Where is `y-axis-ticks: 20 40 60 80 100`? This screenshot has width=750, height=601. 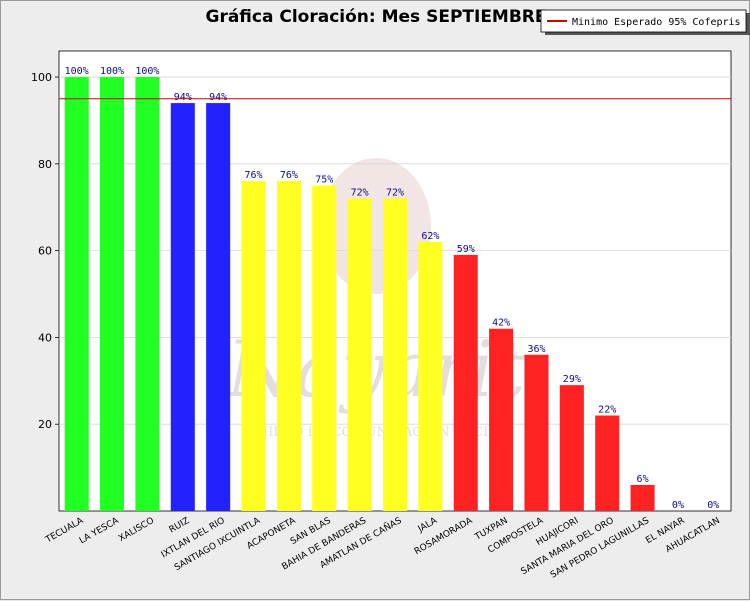 y-axis-ticks: 20 40 60 80 100 is located at coordinates (45, 251).